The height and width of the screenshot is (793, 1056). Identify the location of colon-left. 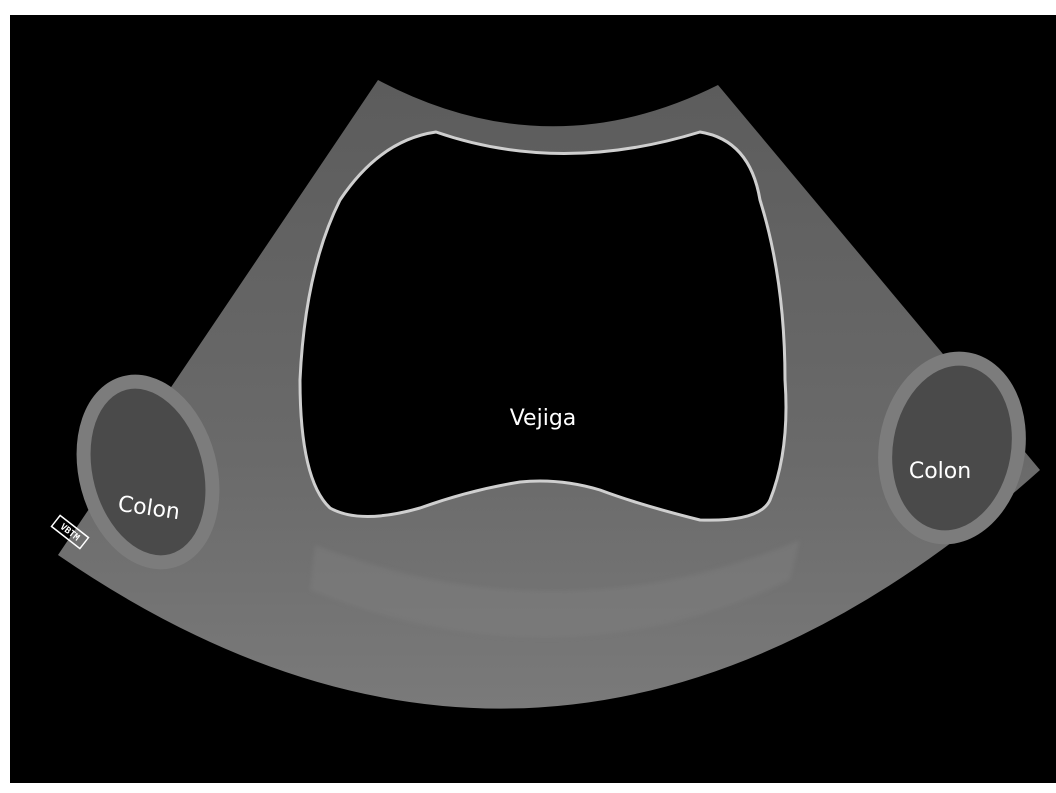
(148, 472).